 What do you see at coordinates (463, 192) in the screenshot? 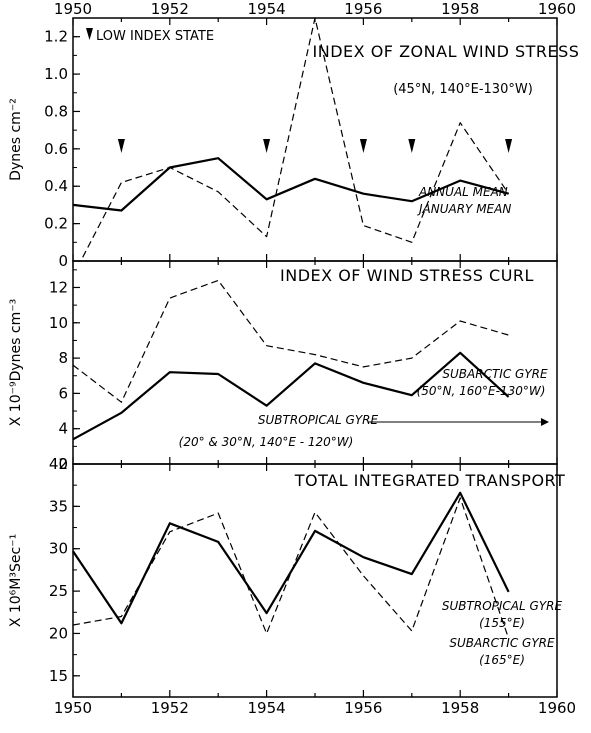
I see `series-label-annual-mean: ANNUAL MEAN` at bounding box center [463, 192].